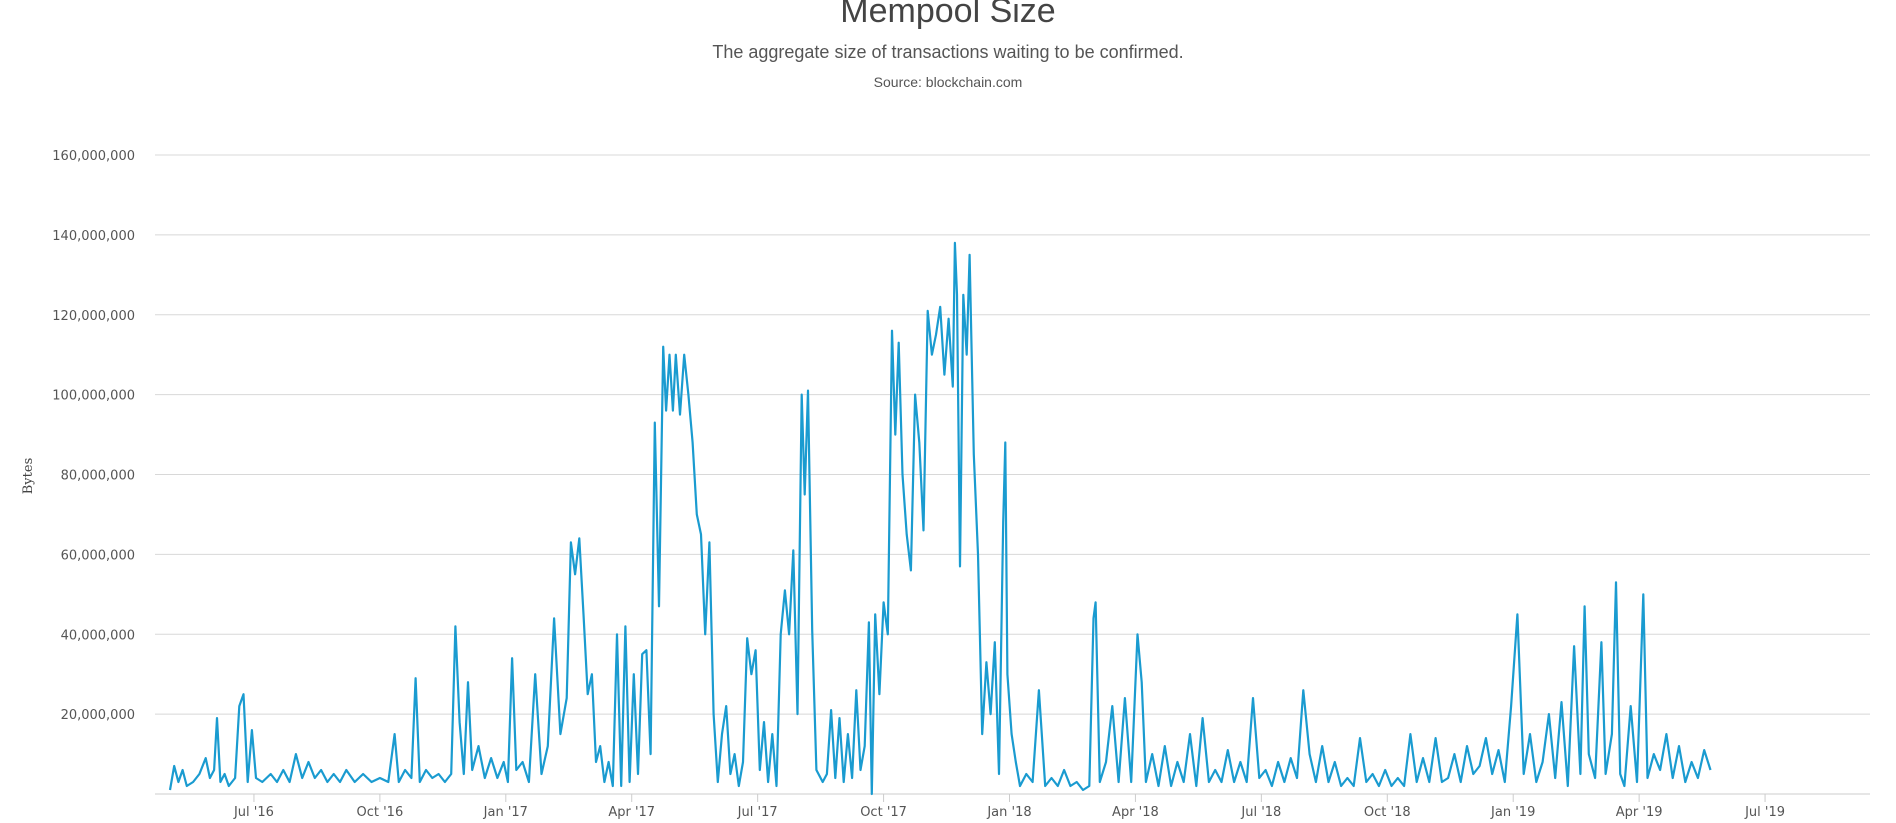 This screenshot has width=1896, height=823. Describe the element at coordinates (1008, 812) in the screenshot. I see `x-tick-label: Jan '18` at that location.